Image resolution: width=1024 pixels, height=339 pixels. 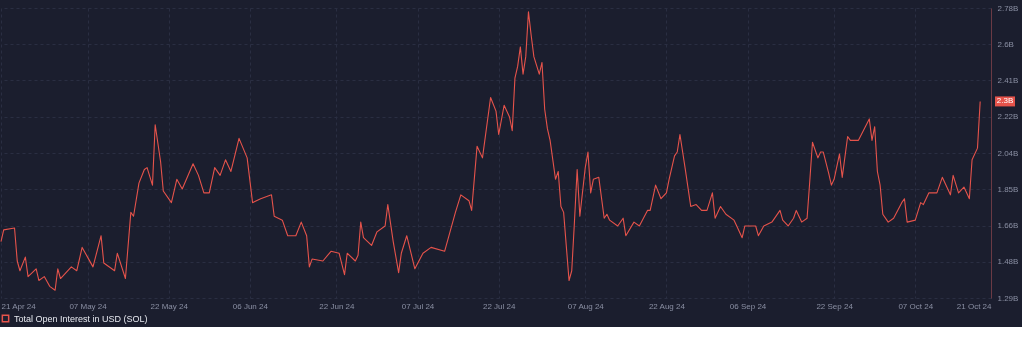 I want to click on x-tick-label: 07 Oct 24, so click(x=916, y=306).